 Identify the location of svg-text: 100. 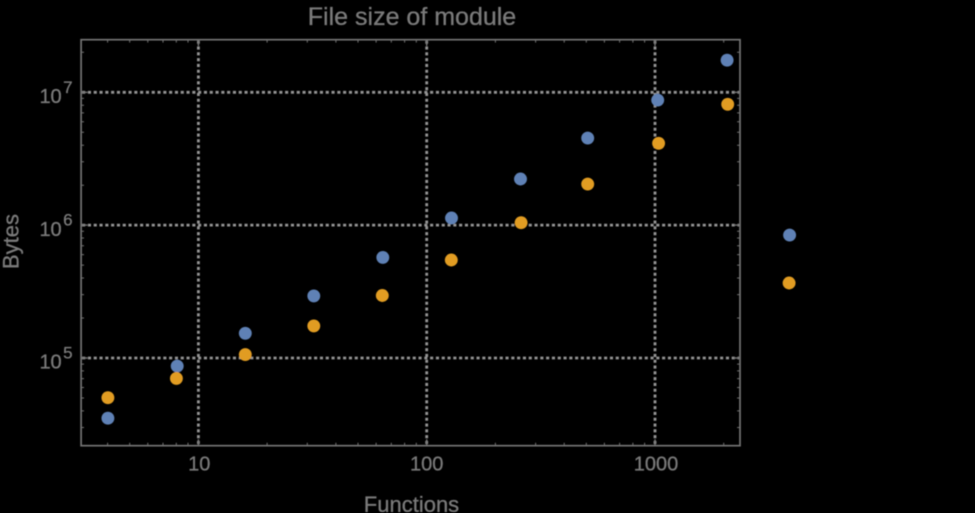
(426, 465).